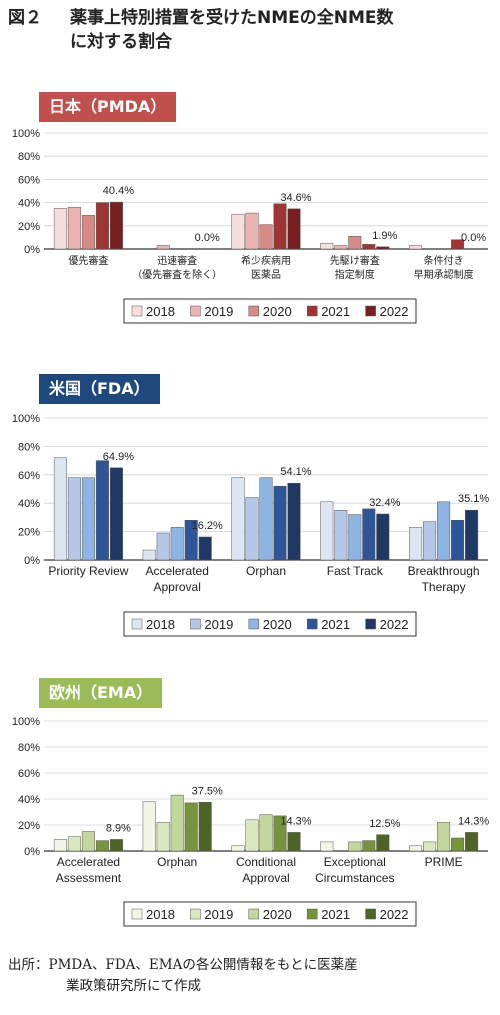 Image resolution: width=500 pixels, height=1015 pixels. Describe the element at coordinates (266, 275) in the screenshot. I see `category-label: 医薬品` at that location.